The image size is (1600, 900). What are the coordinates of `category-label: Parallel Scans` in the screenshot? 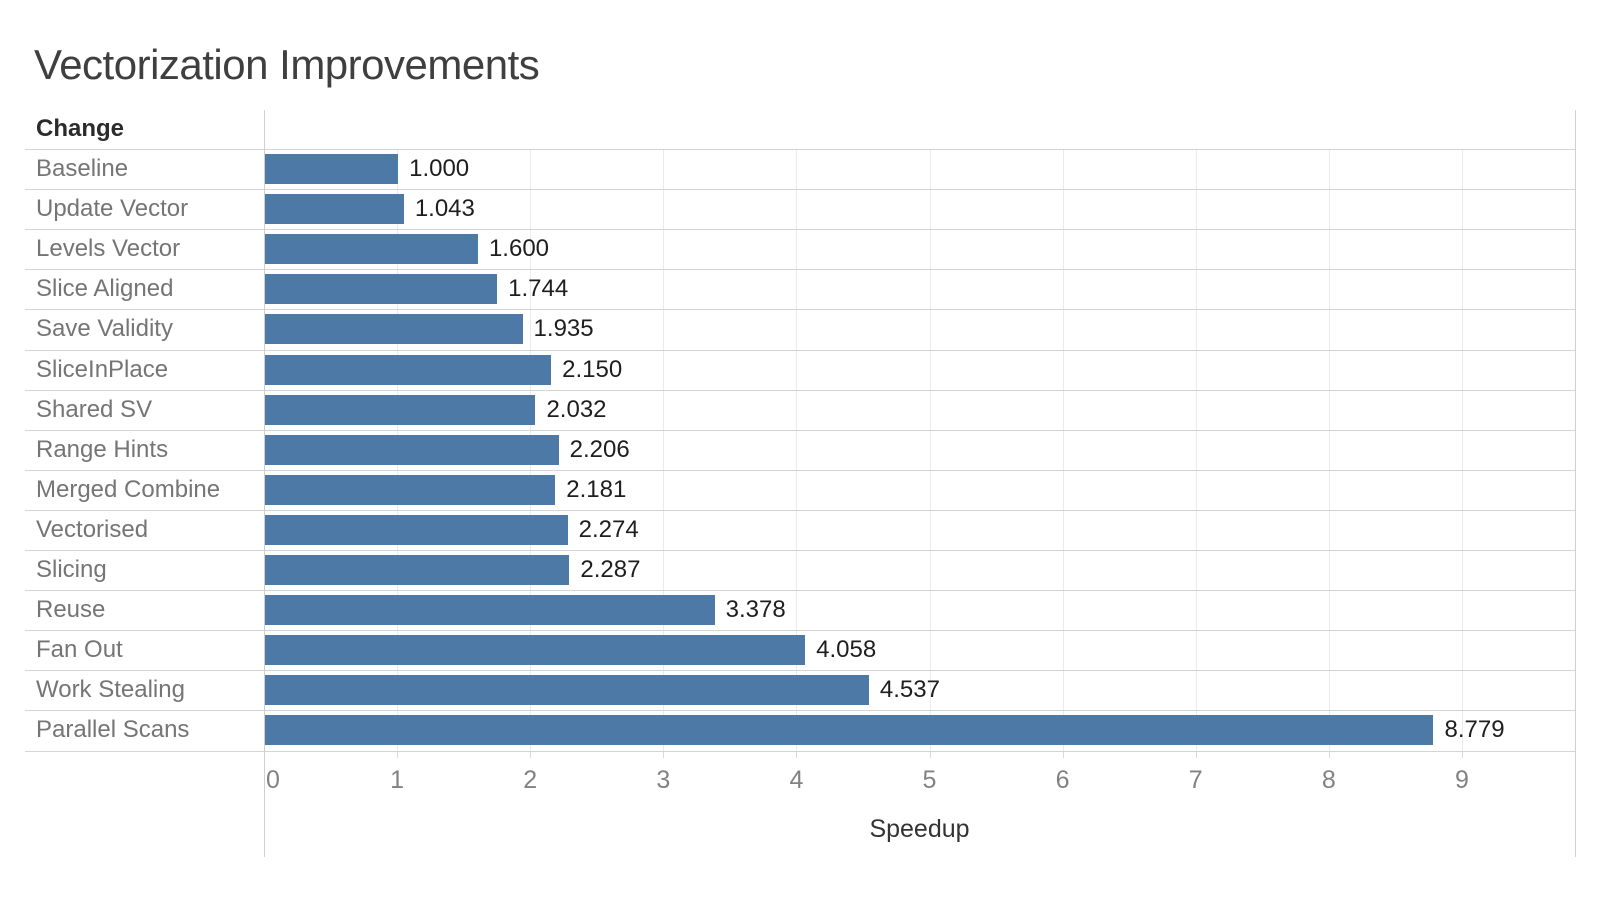 It's located at (113, 730).